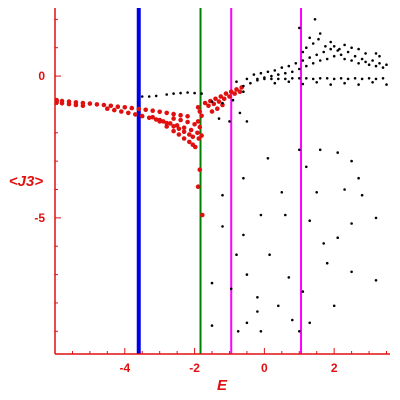 This screenshot has width=400, height=400. What do you see at coordinates (222, 385) in the screenshot?
I see `x-axis-title: E` at bounding box center [222, 385].